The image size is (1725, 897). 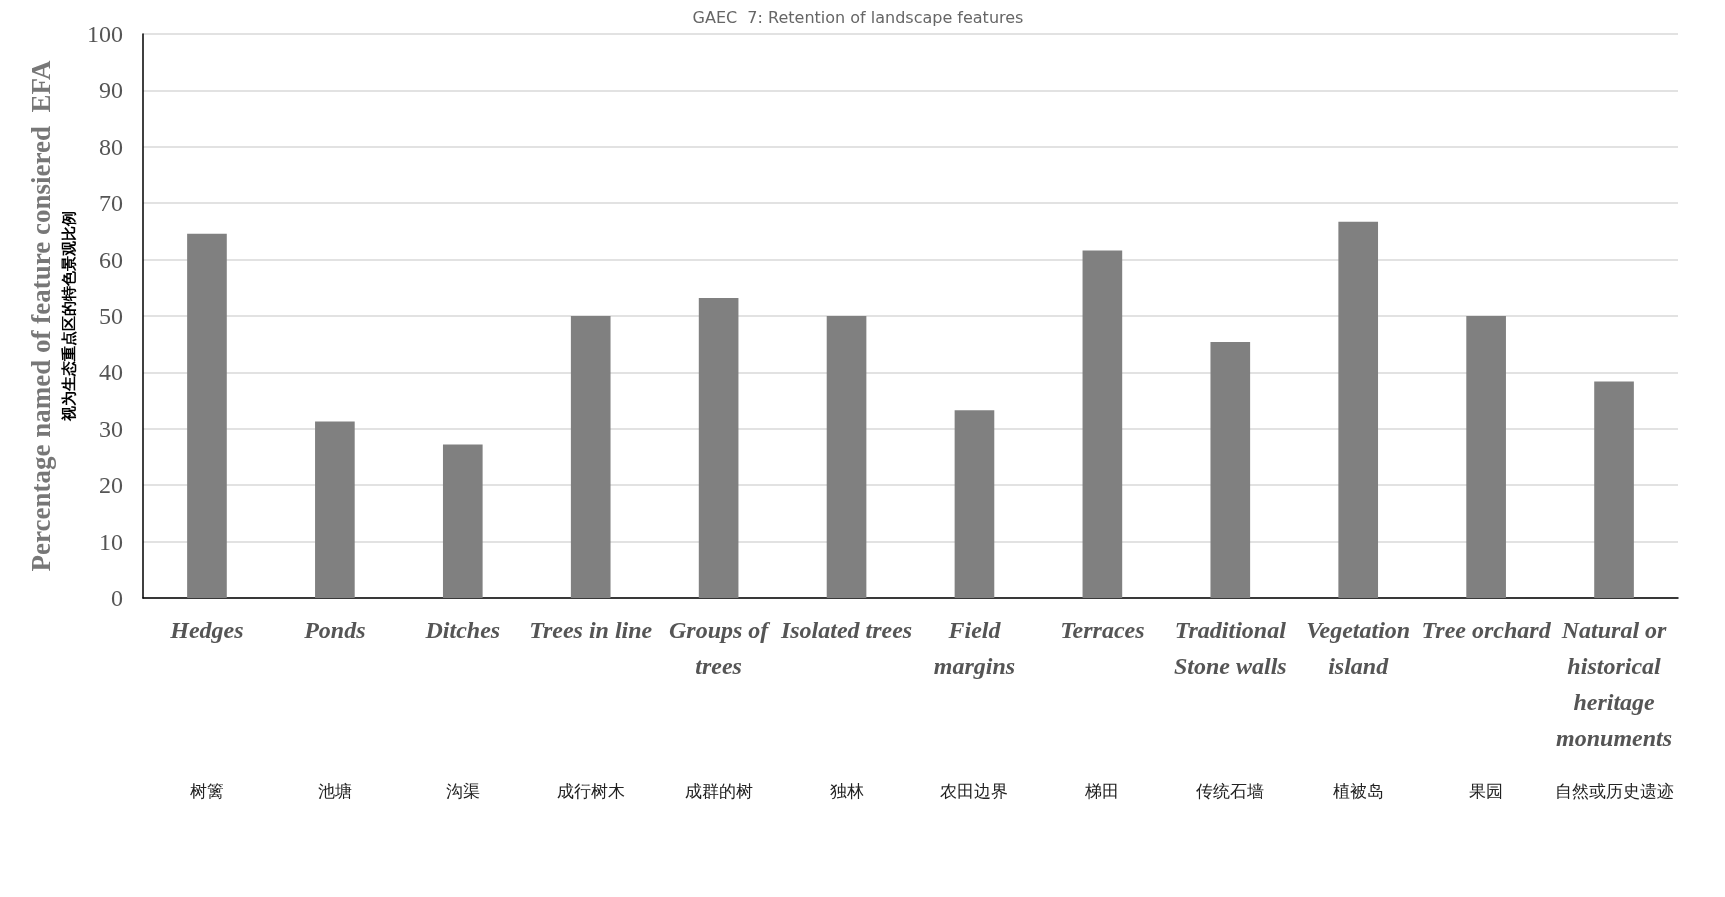 What do you see at coordinates (111, 90) in the screenshot?
I see `y-tick-label: 90` at bounding box center [111, 90].